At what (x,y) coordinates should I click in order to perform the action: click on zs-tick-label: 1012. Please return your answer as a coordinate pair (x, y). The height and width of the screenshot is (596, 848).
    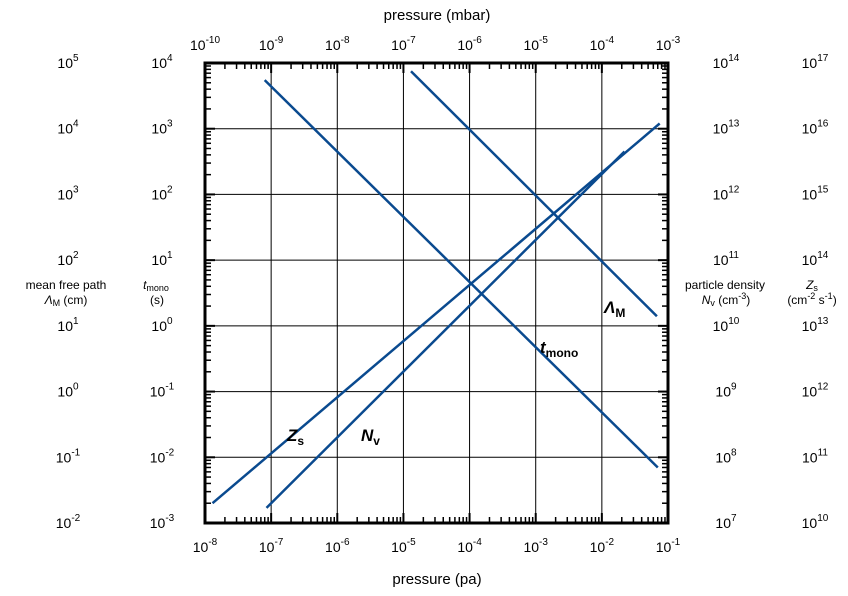
    Looking at the image, I should click on (815, 391).